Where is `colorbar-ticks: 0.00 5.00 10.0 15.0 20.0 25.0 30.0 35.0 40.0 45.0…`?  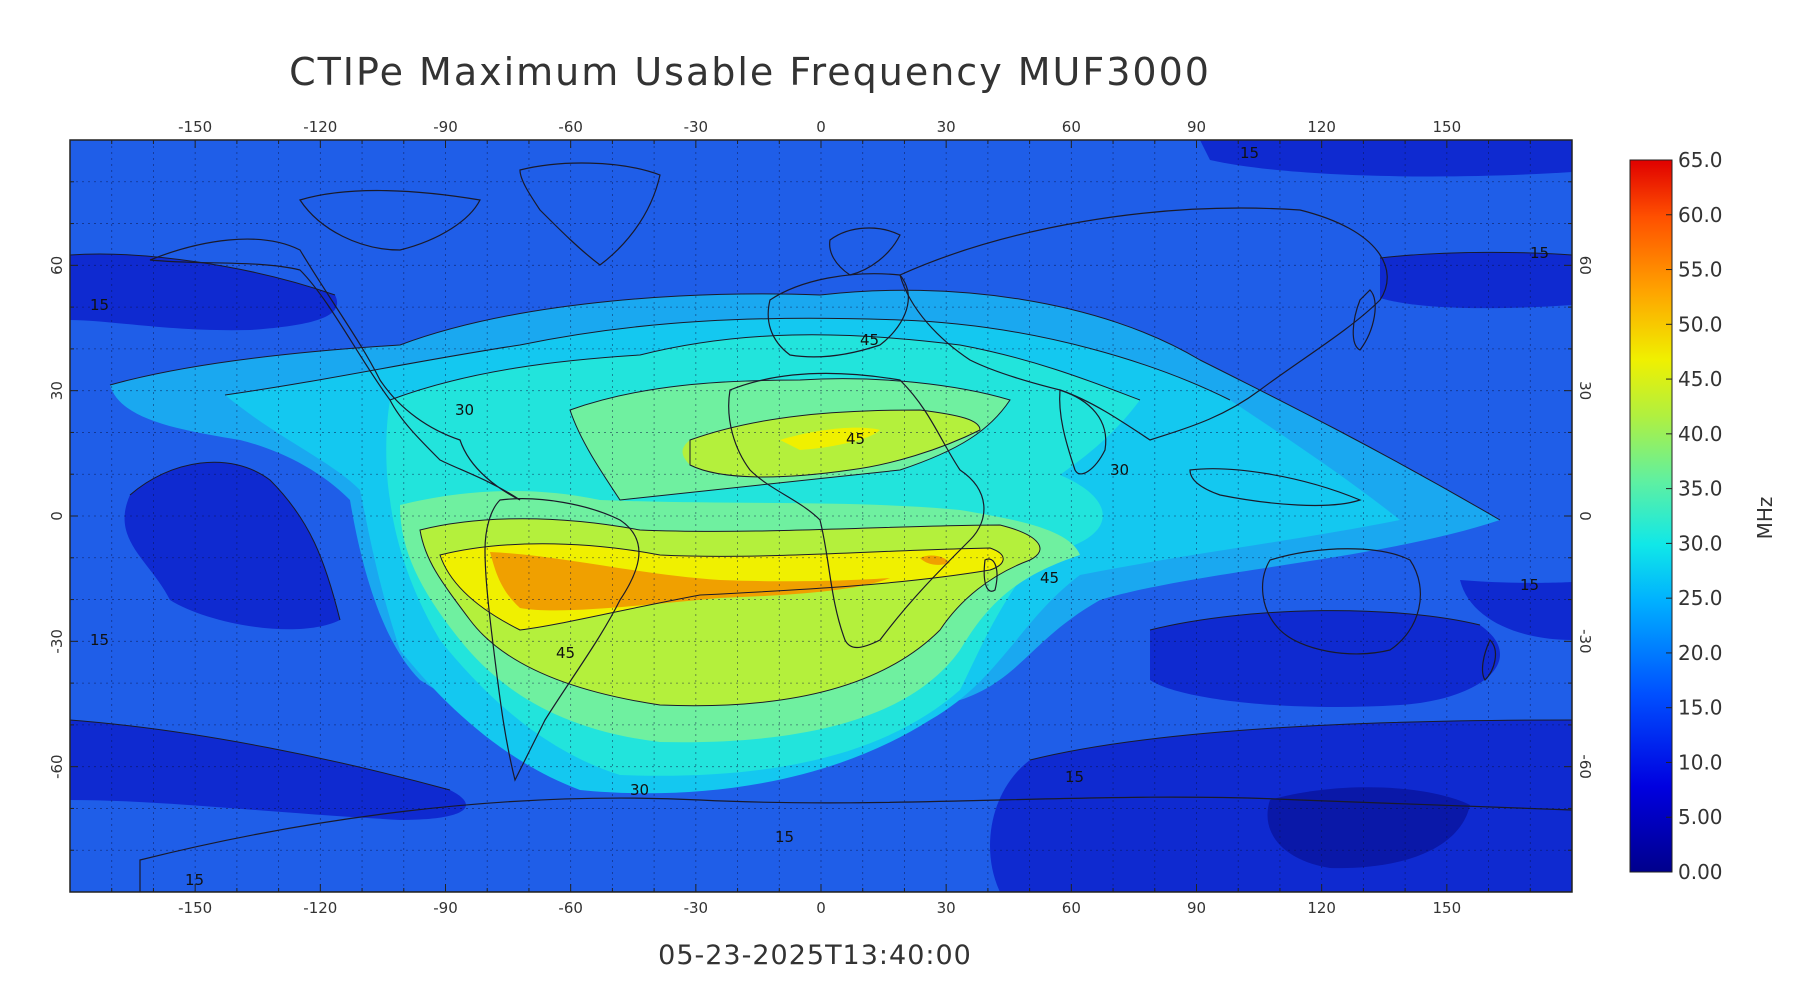 colorbar-ticks: 0.00 5.00 10.0 15.0 20.0 25.0 30.0 35.0 40.0 45.0… is located at coordinates (1694, 516).